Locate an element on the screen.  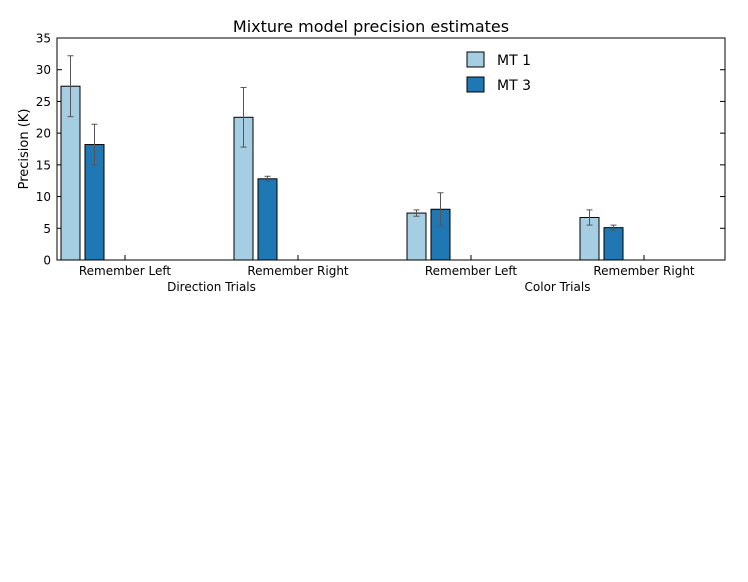
y-tick-label: 15 is located at coordinates (43, 165).